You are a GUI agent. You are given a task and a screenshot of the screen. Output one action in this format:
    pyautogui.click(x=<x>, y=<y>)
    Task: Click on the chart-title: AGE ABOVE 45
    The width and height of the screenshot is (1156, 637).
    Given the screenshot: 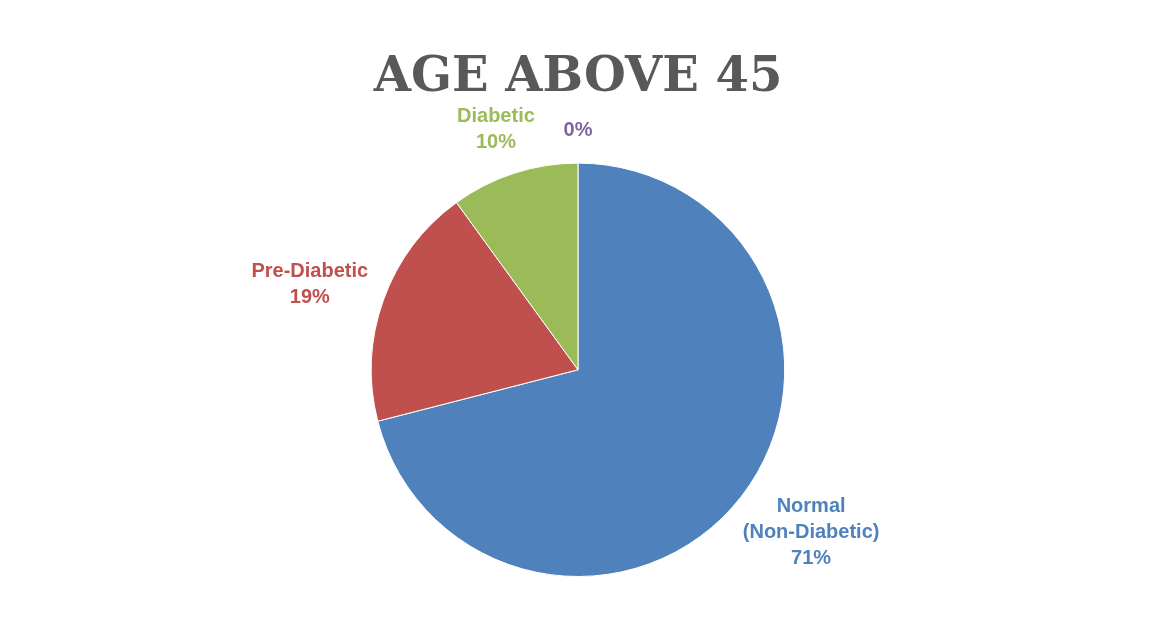 What is the action you would take?
    pyautogui.click(x=577, y=74)
    